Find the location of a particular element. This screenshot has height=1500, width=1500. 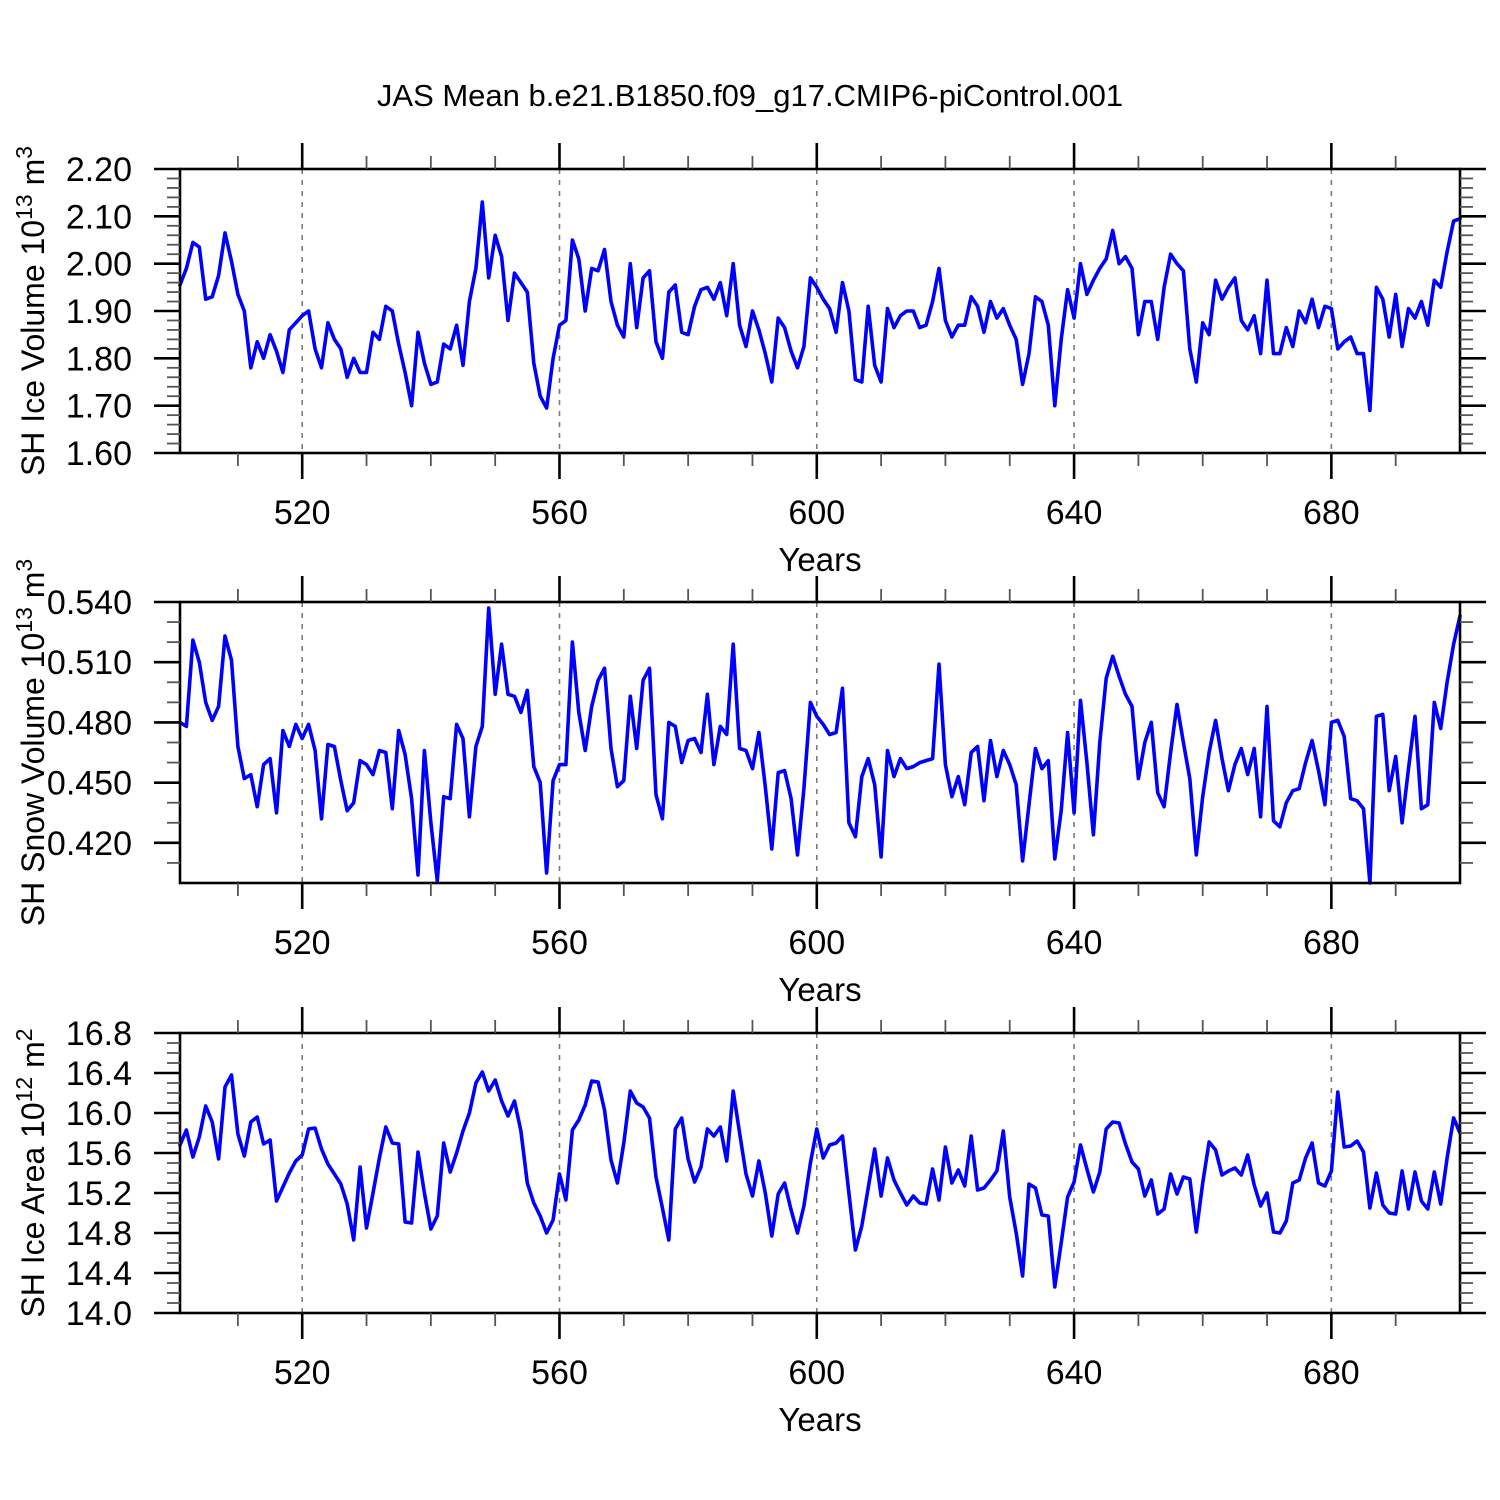

y-axis-title: SH Snow Volume 1013 m3 is located at coordinates (31, 742).